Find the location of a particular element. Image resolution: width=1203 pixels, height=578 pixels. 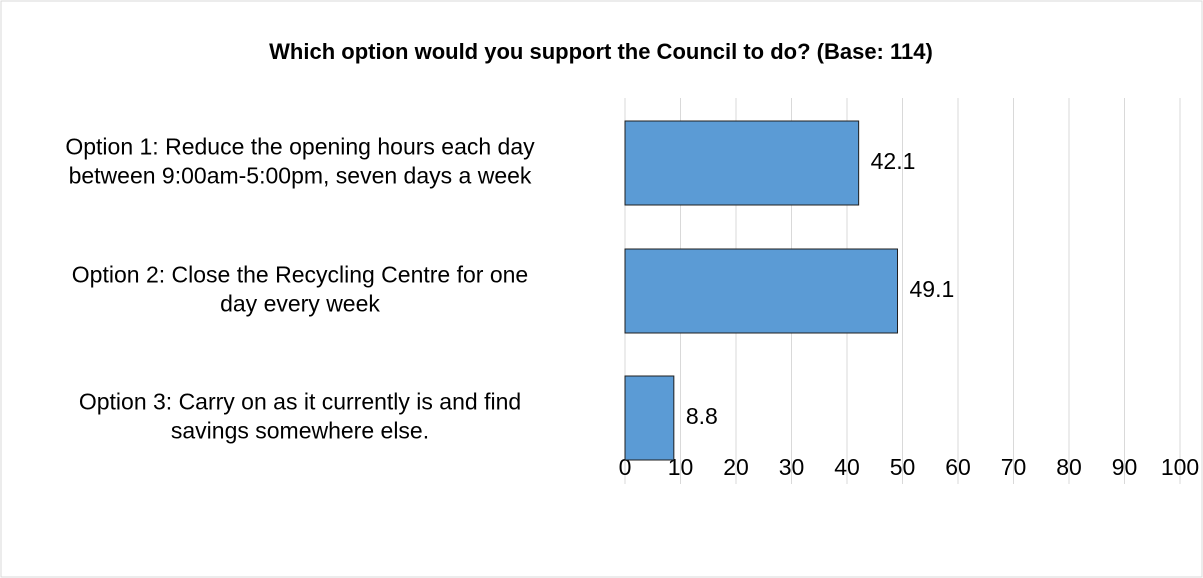

data-label: 8.8 is located at coordinates (702, 416).